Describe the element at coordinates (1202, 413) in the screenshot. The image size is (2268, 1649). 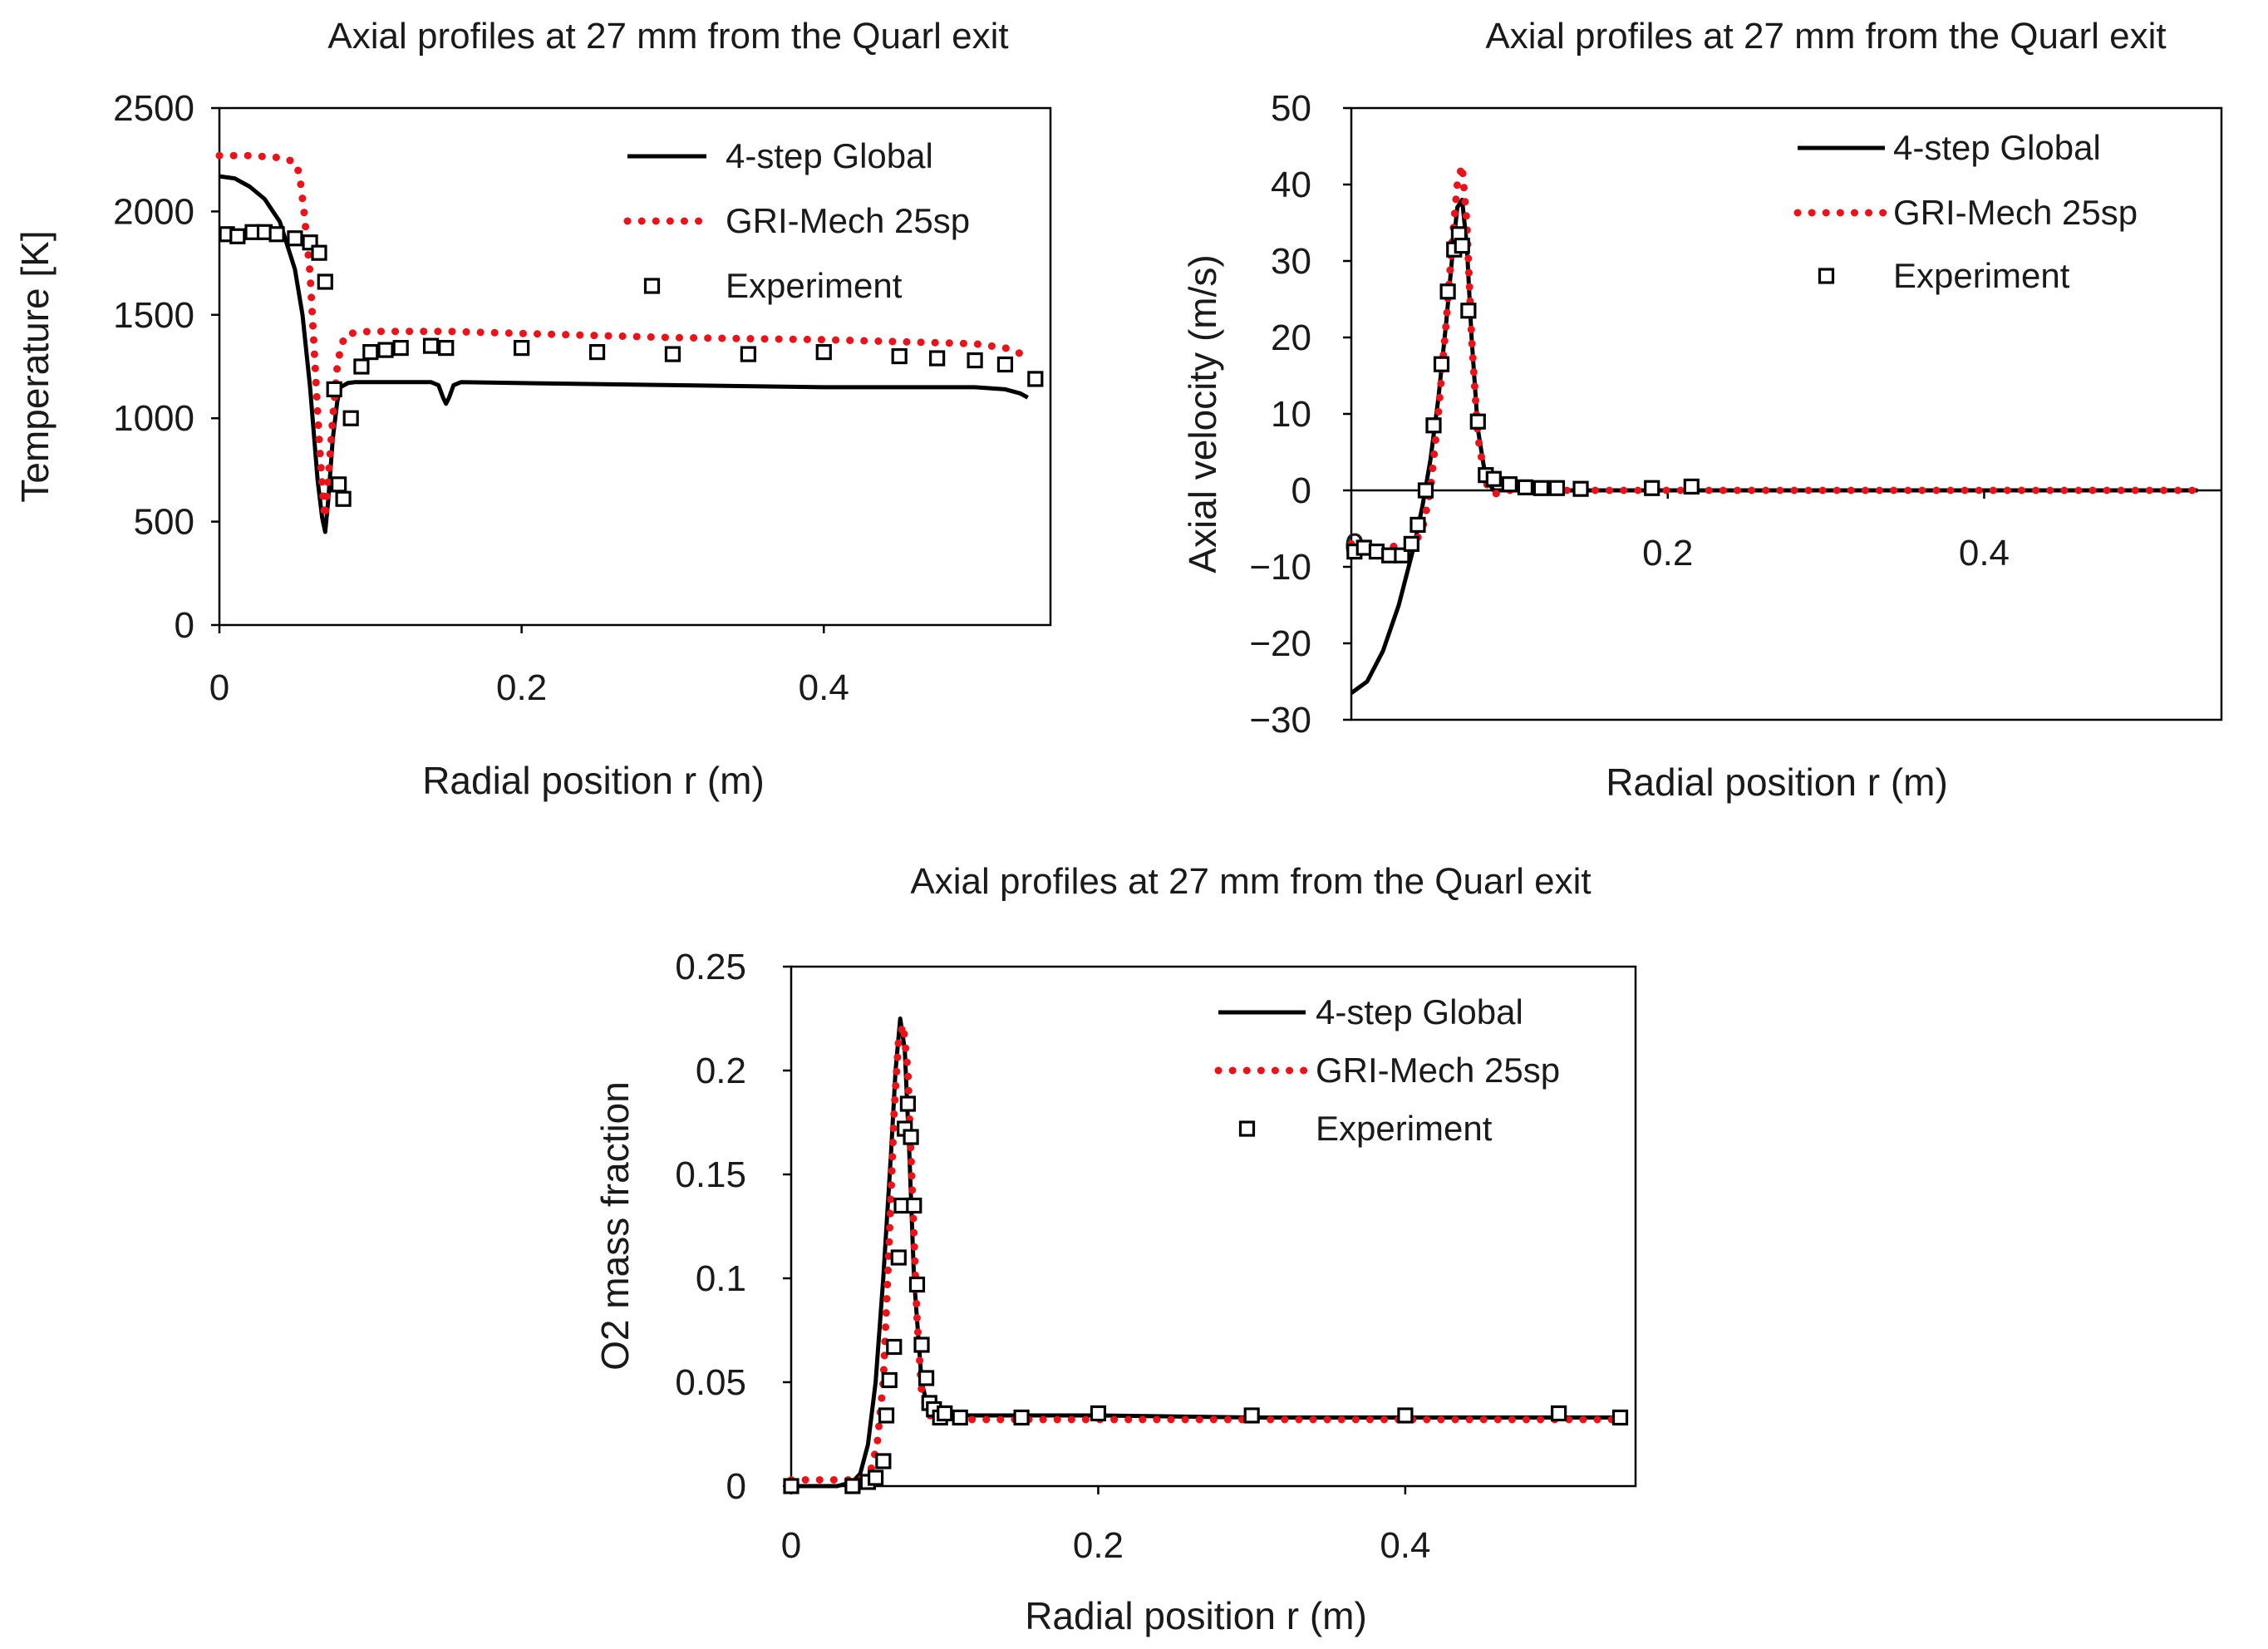
I see `y-axis-label: Axial velocity (m/s)` at that location.